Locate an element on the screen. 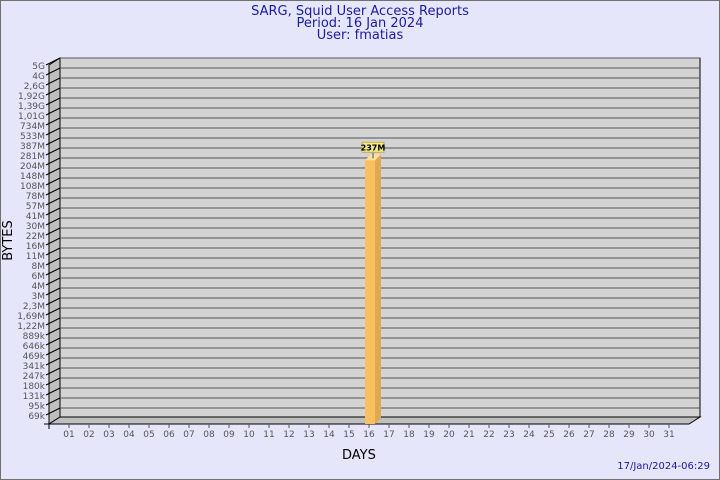 Image resolution: width=720 pixels, height=480 pixels. y-tick-label: 204M is located at coordinates (32, 167).